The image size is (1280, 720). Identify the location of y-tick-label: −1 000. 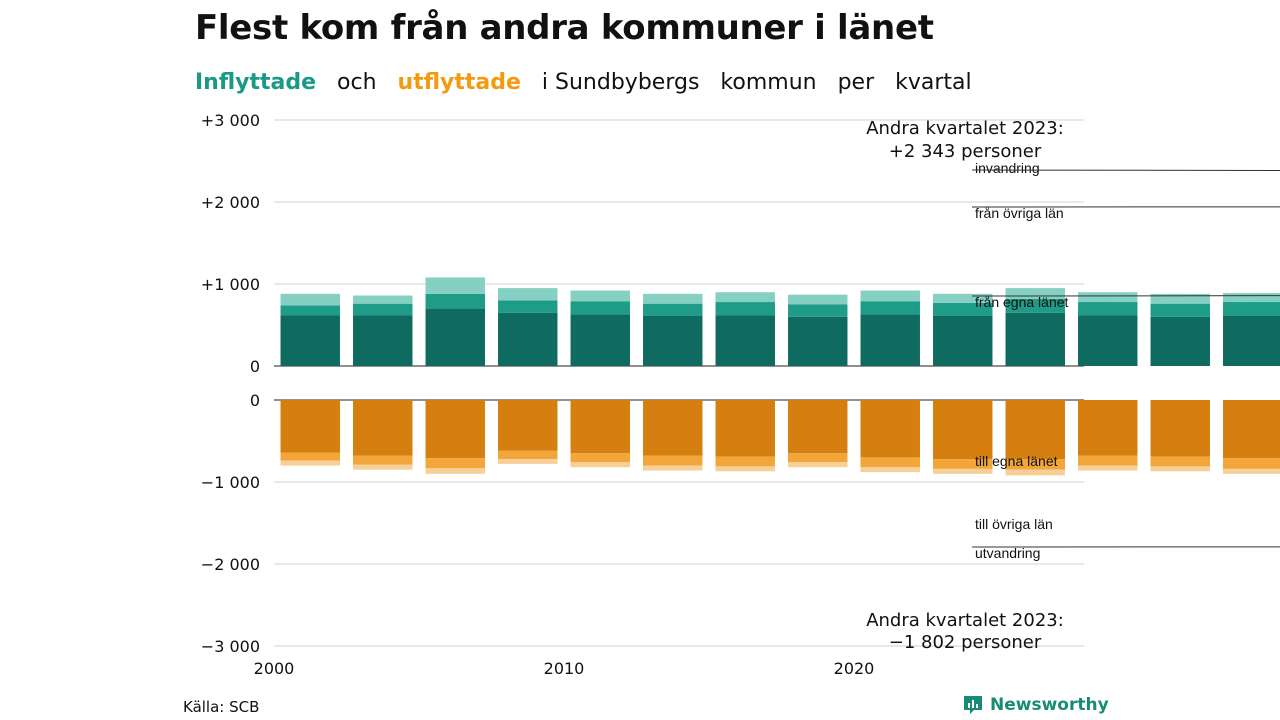
(230, 482).